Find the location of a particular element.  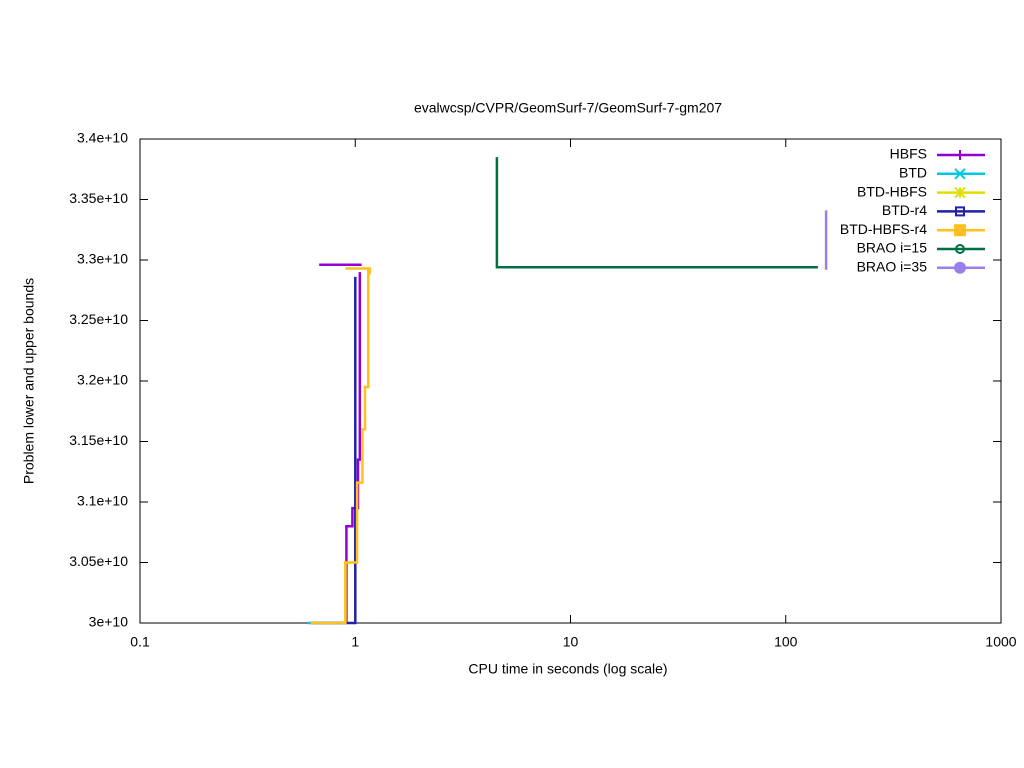

legend-label: BTD is located at coordinates (913, 173).